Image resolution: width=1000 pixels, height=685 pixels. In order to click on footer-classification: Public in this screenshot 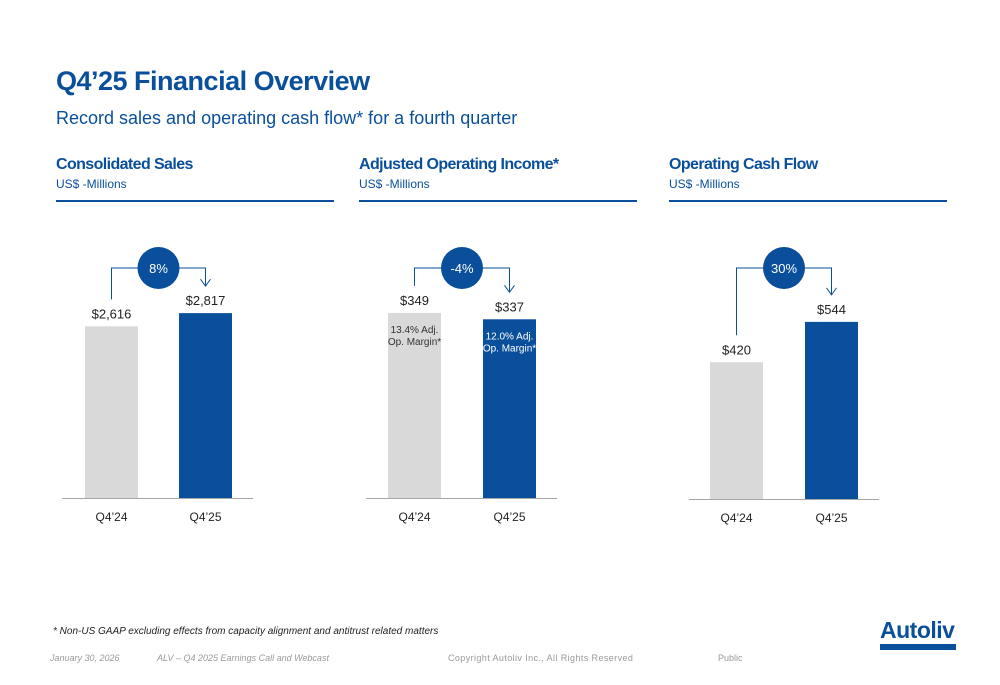, I will do `click(730, 658)`.